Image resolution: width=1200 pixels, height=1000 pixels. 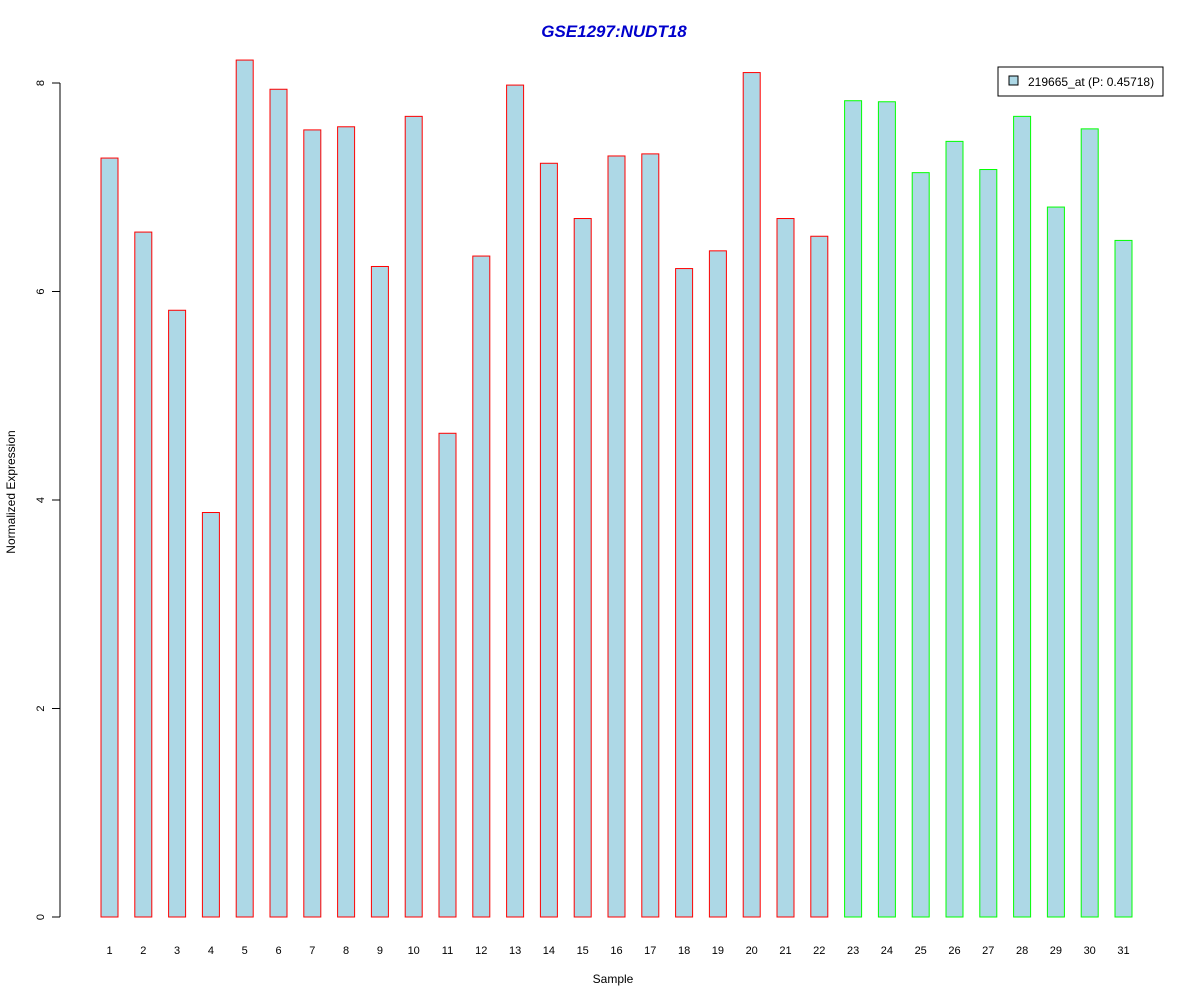 I want to click on x-tick-label: 10, so click(x=414, y=951).